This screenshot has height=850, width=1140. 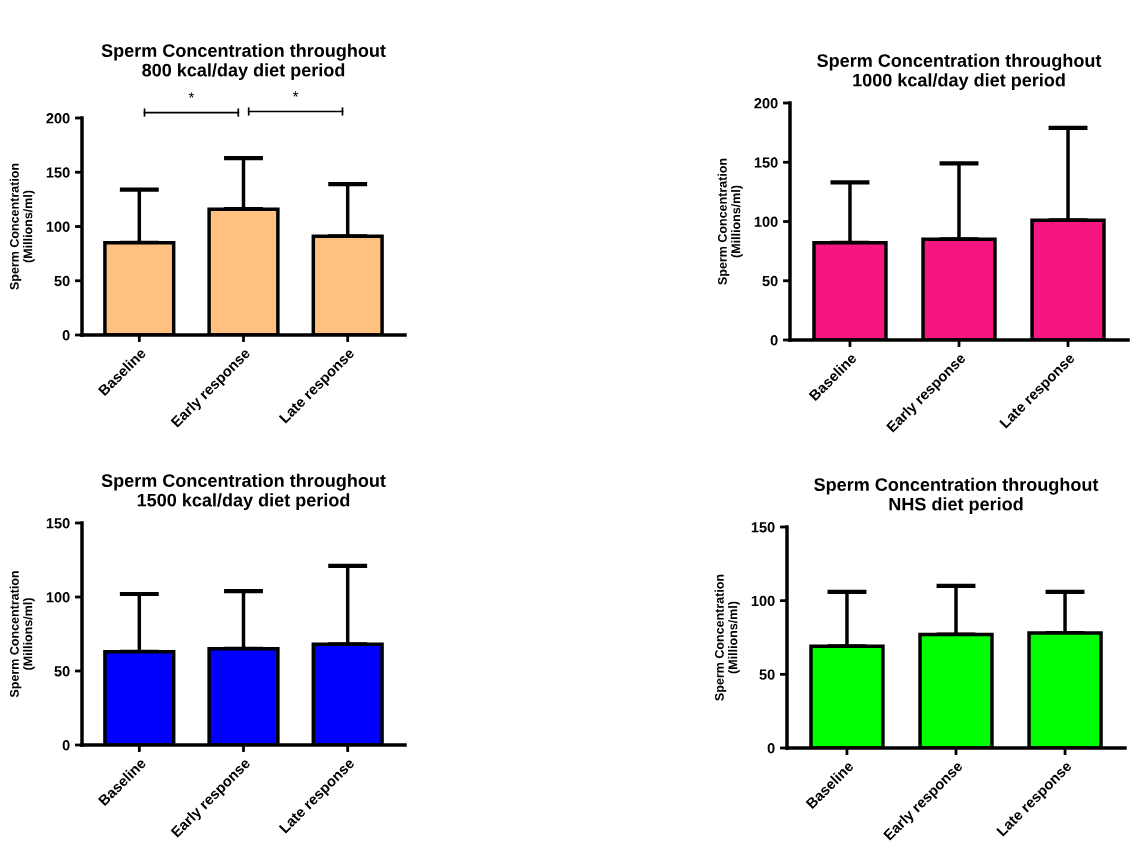 What do you see at coordinates (243, 492) in the screenshot?
I see `chart-title: Sperm Concentration throughout 1500 kcal/day diet period` at bounding box center [243, 492].